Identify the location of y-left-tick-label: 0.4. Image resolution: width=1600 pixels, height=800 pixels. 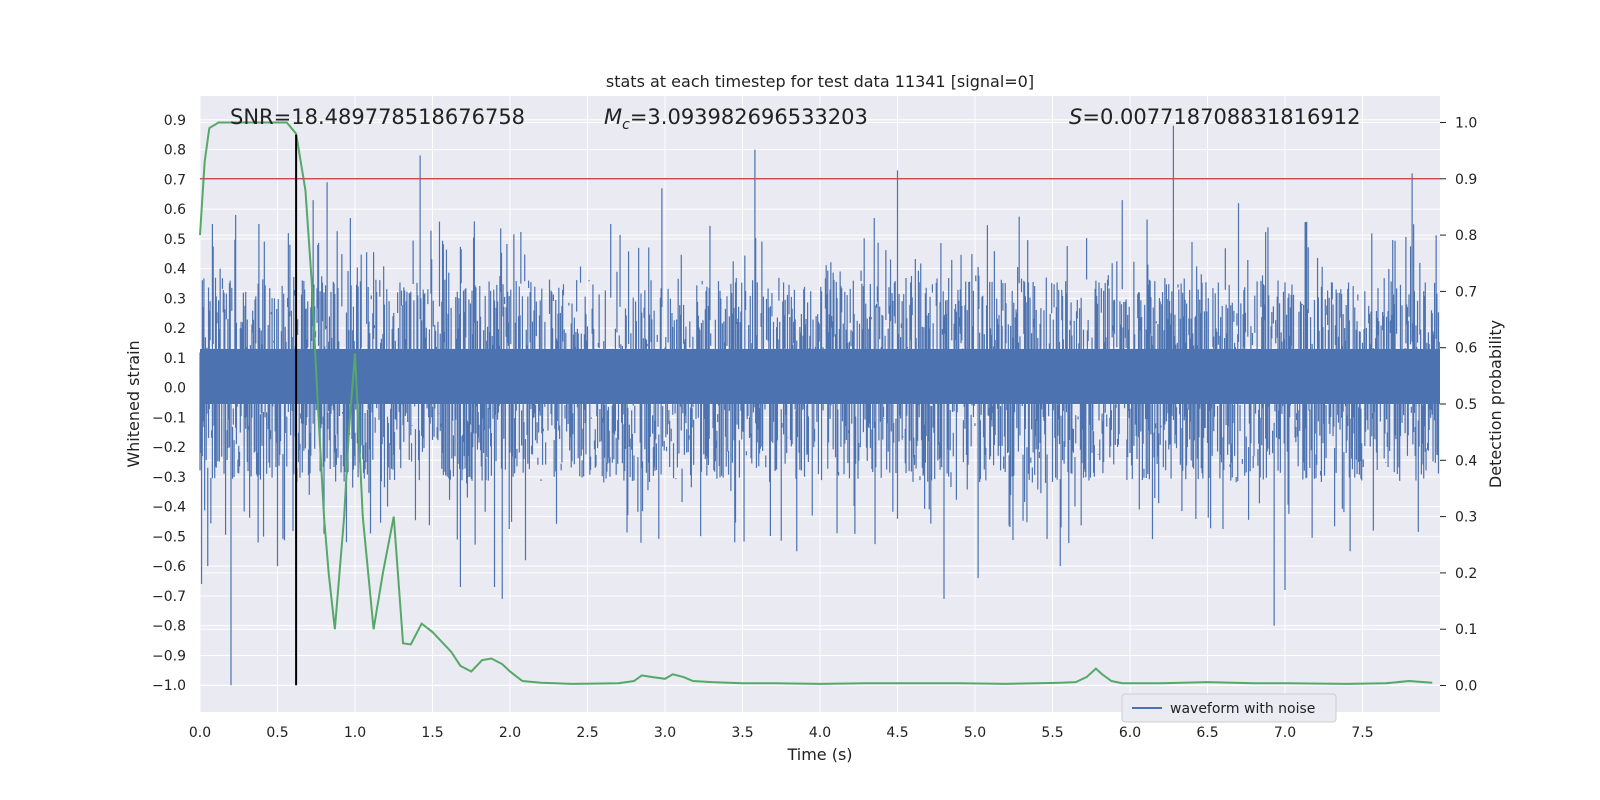
(175, 270).